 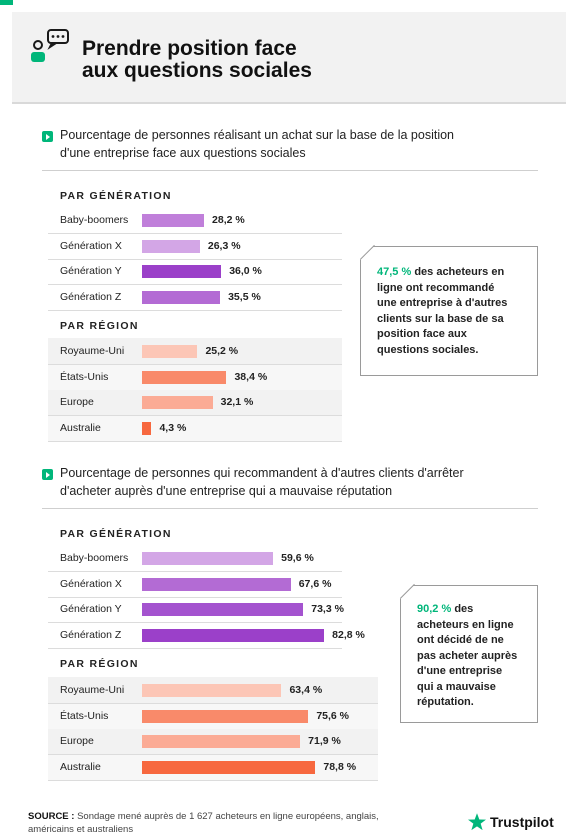 What do you see at coordinates (522, 822) in the screenshot?
I see `brand-name: Trustpilot` at bounding box center [522, 822].